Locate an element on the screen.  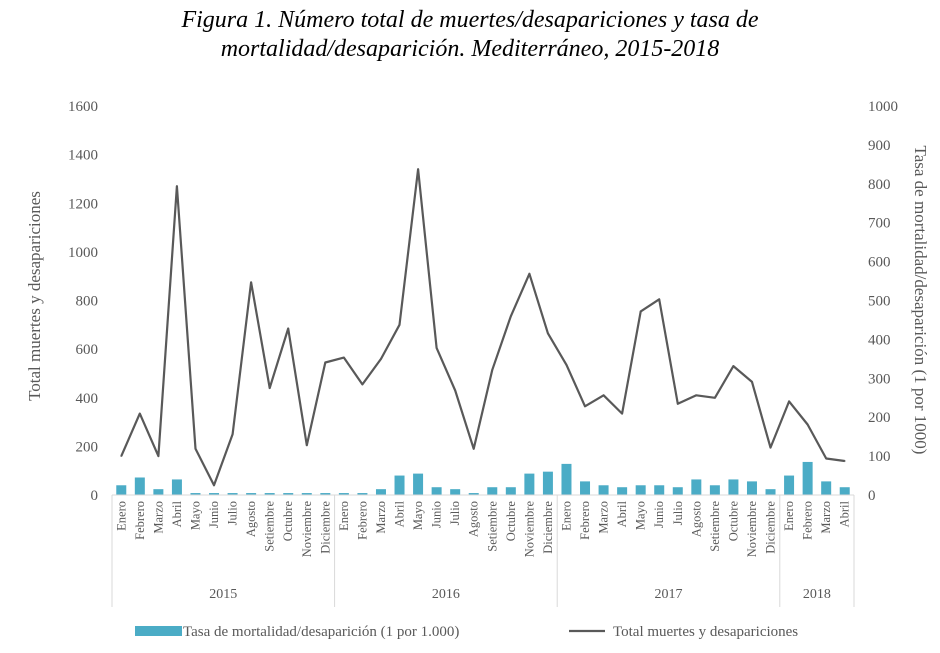
right-tick-label: 800 is located at coordinates (879, 185).